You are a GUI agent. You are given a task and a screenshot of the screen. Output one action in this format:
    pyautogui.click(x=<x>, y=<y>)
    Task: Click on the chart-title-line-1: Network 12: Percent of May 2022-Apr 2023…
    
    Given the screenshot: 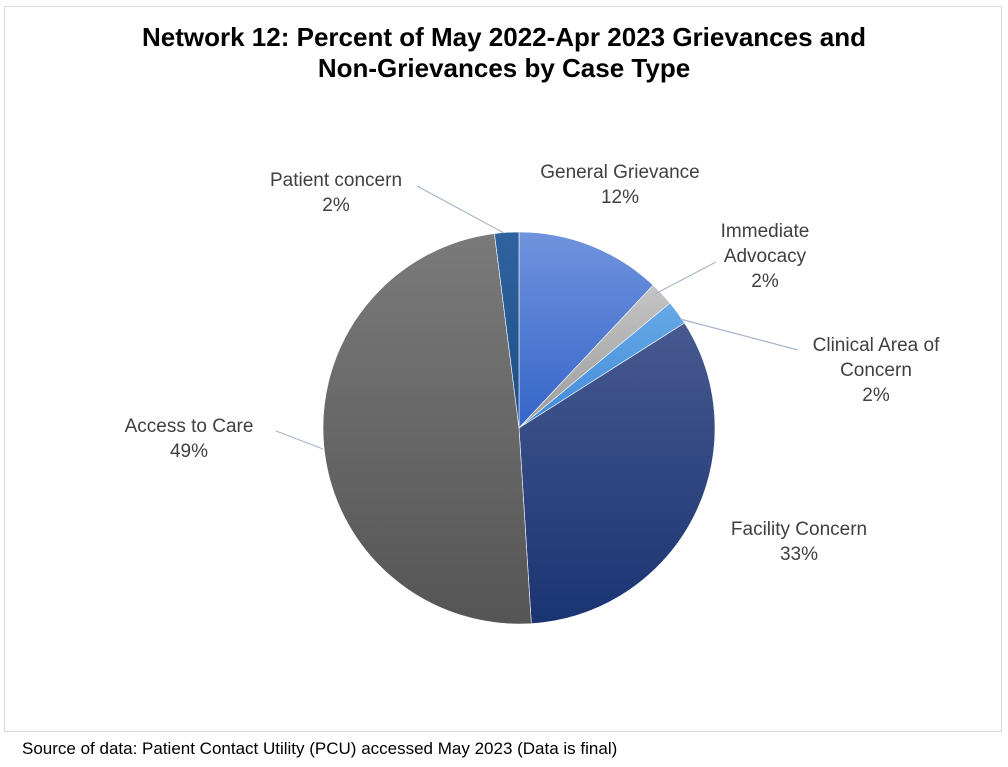 What is the action you would take?
    pyautogui.click(x=504, y=37)
    